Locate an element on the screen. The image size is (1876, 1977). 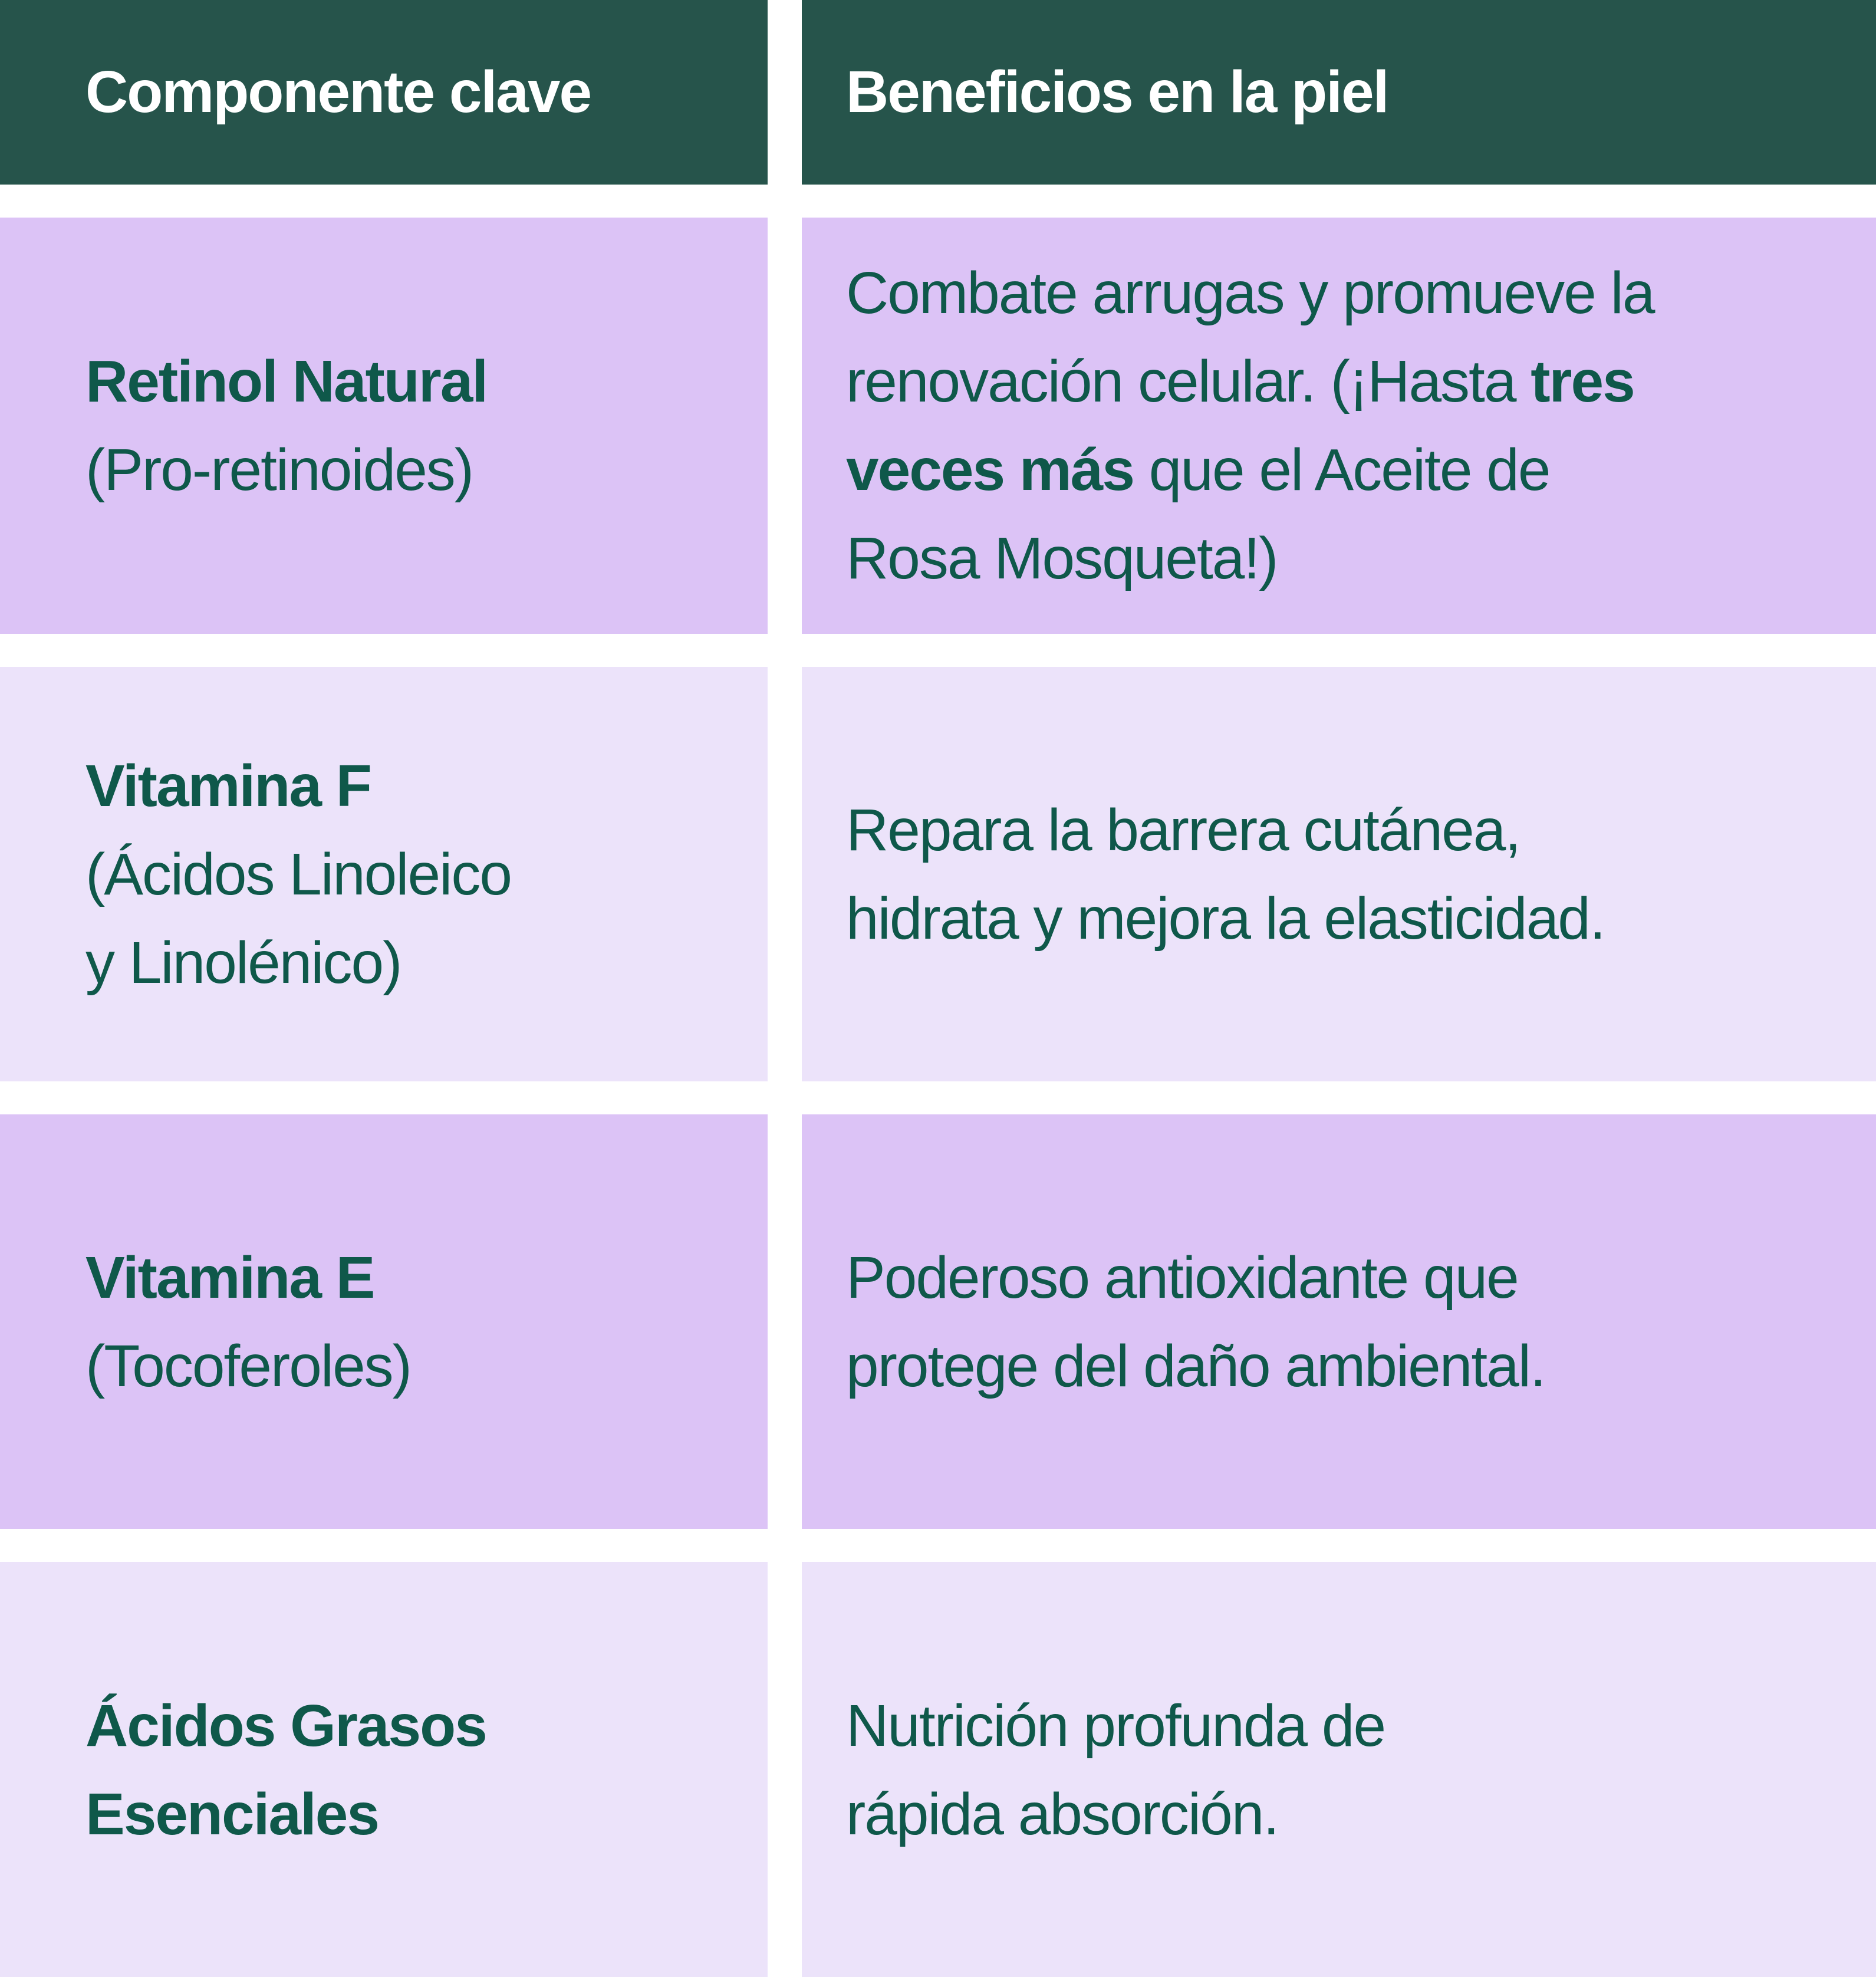
emphasis-text: veces más is located at coordinates (990, 470).